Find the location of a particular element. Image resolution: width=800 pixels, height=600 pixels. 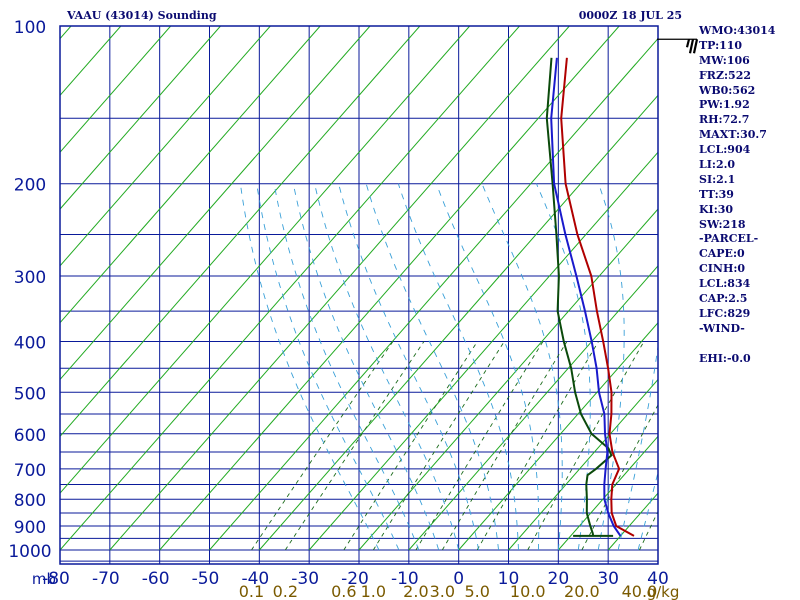

mixing-ratio-tick-label: 1.0 is located at coordinates (373, 591).